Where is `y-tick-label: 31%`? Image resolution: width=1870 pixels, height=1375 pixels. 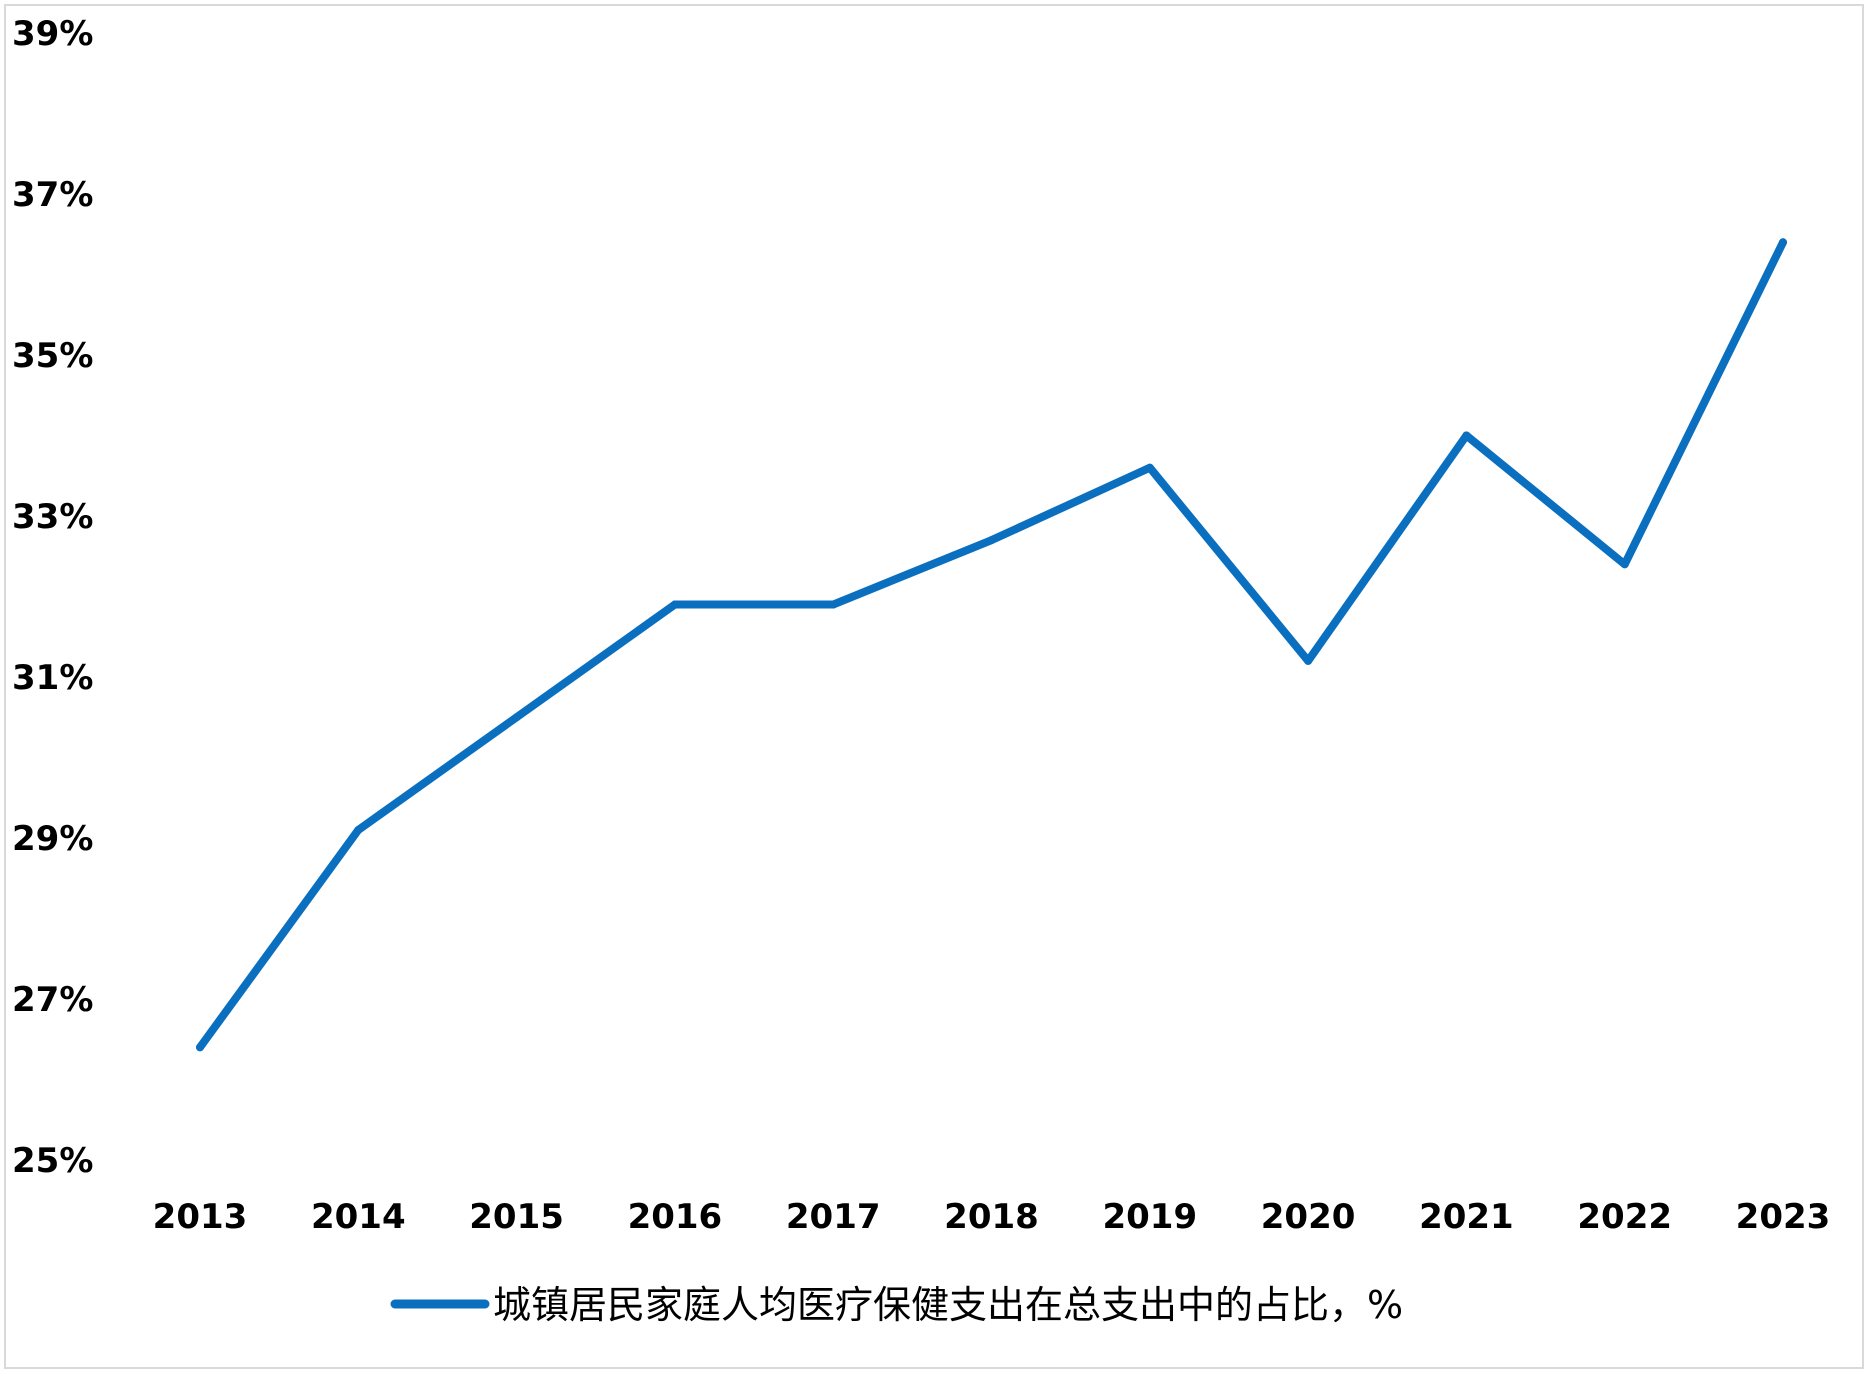 y-tick-label: 31% is located at coordinates (52, 678).